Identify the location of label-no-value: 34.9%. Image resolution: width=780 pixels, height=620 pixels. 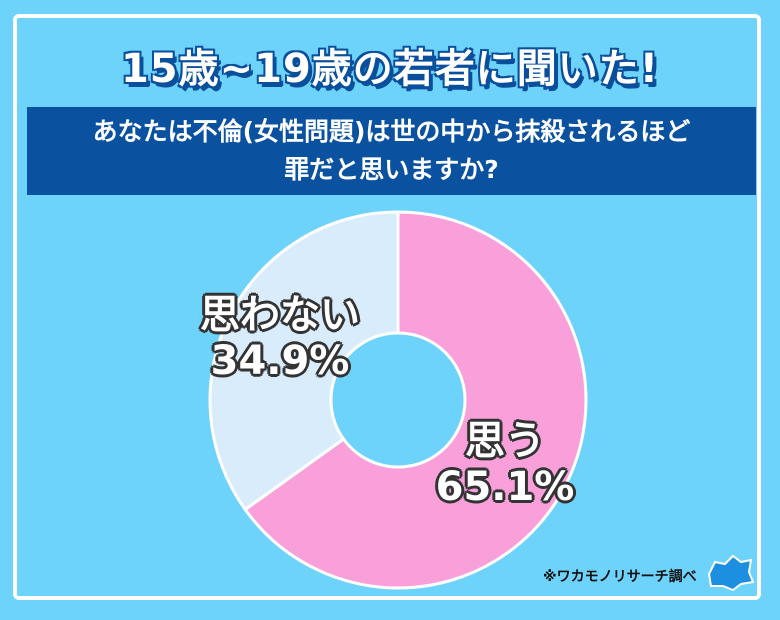
(280, 361).